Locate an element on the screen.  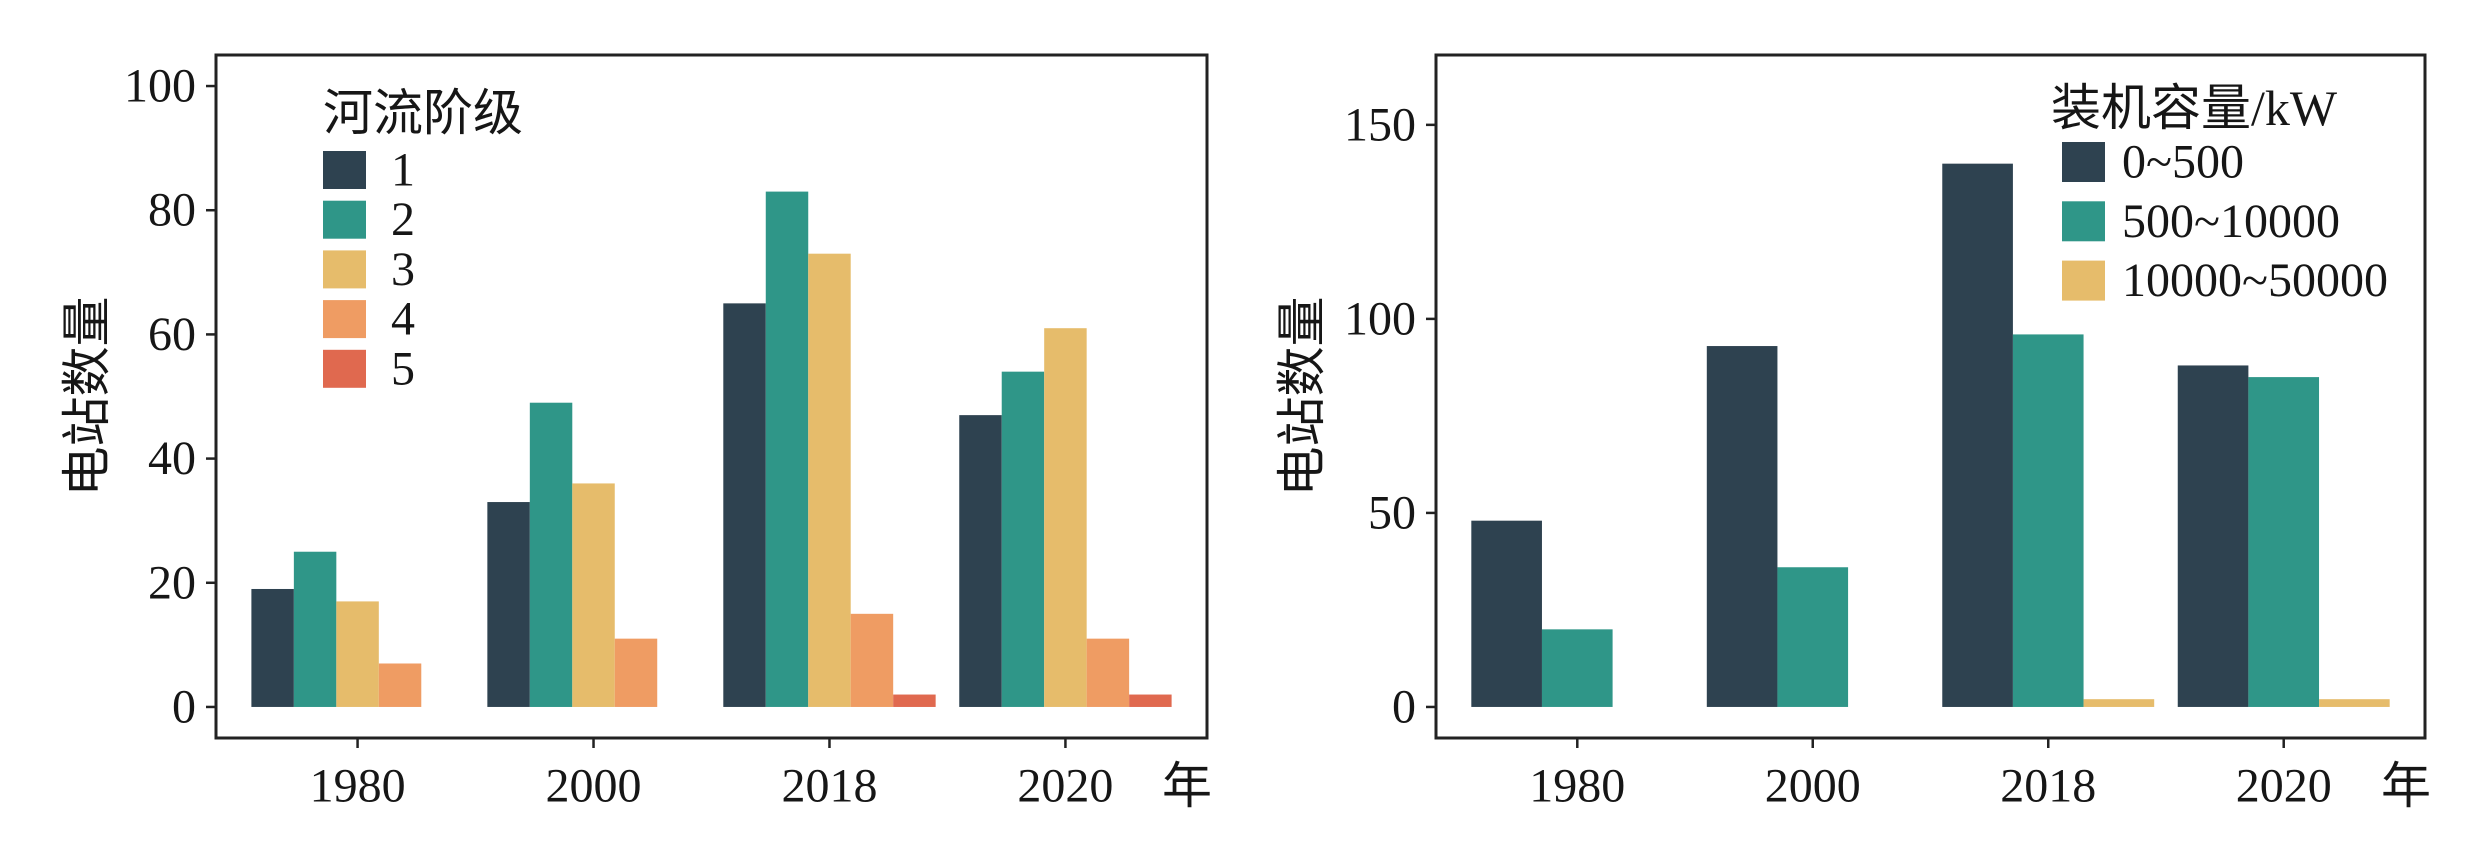
legend-label: 500~10000 is located at coordinates (2231, 221).